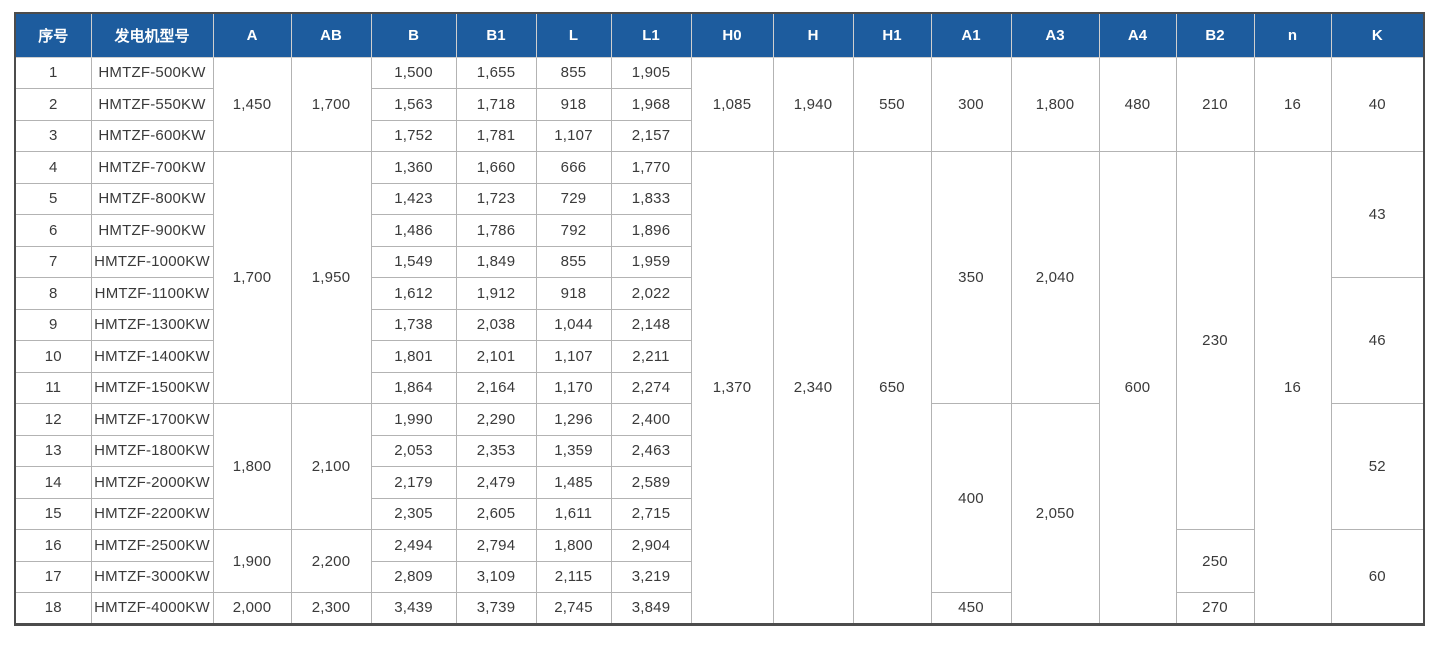 This screenshot has width=1437, height=657. What do you see at coordinates (252, 561) in the screenshot?
I see `table-cell: 1,900` at bounding box center [252, 561].